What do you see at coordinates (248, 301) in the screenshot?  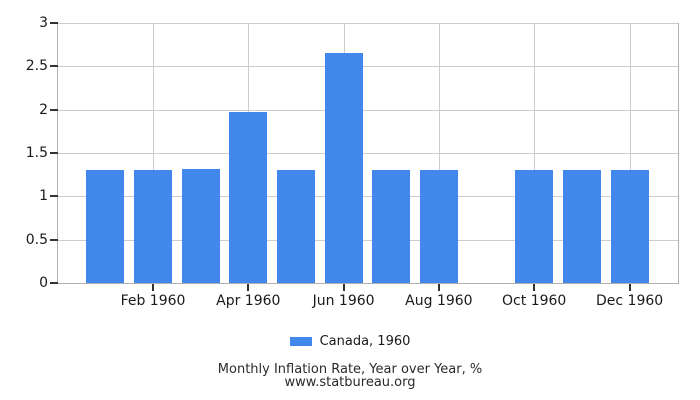 I see `x-tick-label: Apr 1960` at bounding box center [248, 301].